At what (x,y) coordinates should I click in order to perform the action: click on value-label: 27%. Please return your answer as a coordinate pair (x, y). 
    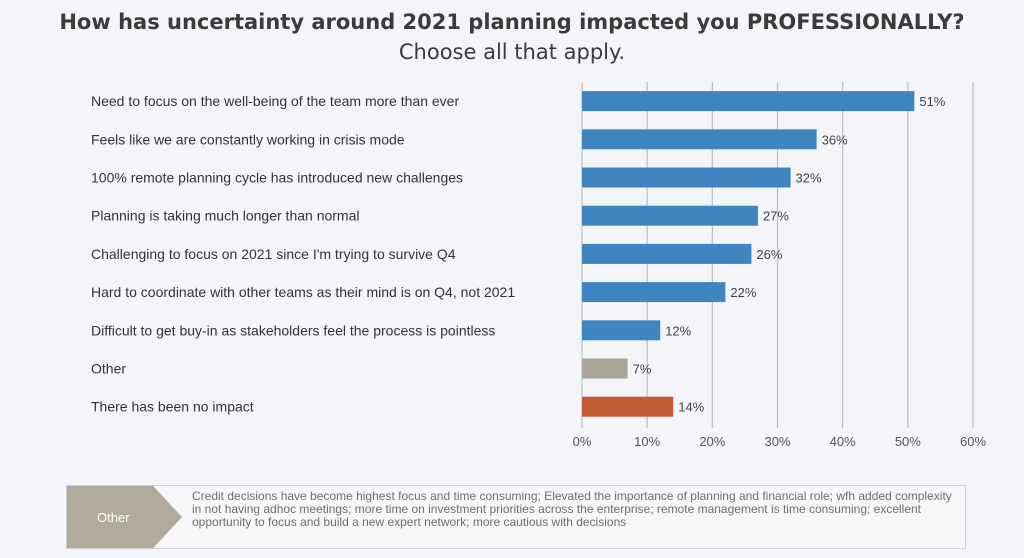
    Looking at the image, I should click on (776, 216).